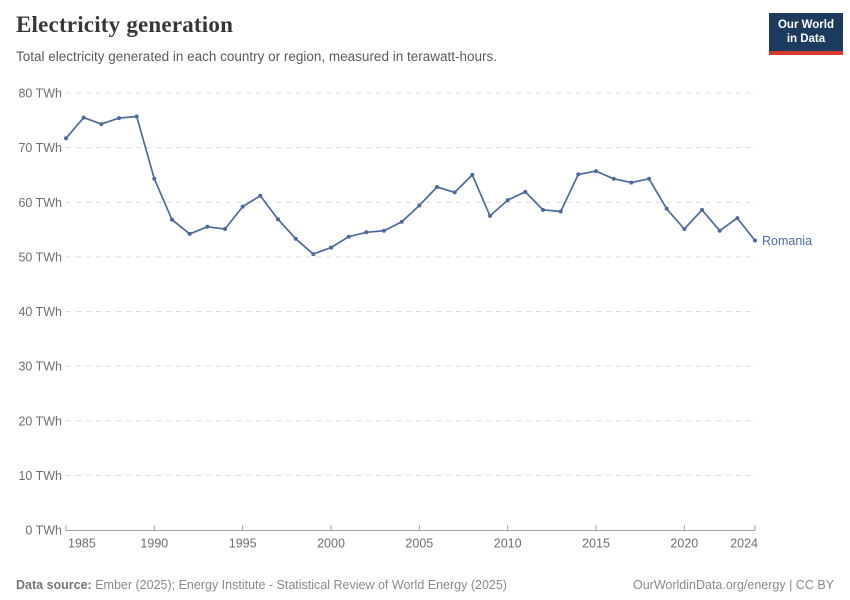 The image size is (850, 600). Describe the element at coordinates (733, 585) in the screenshot. I see `owid-license-link: OurWorldinData.org/energy | CC BY` at that location.